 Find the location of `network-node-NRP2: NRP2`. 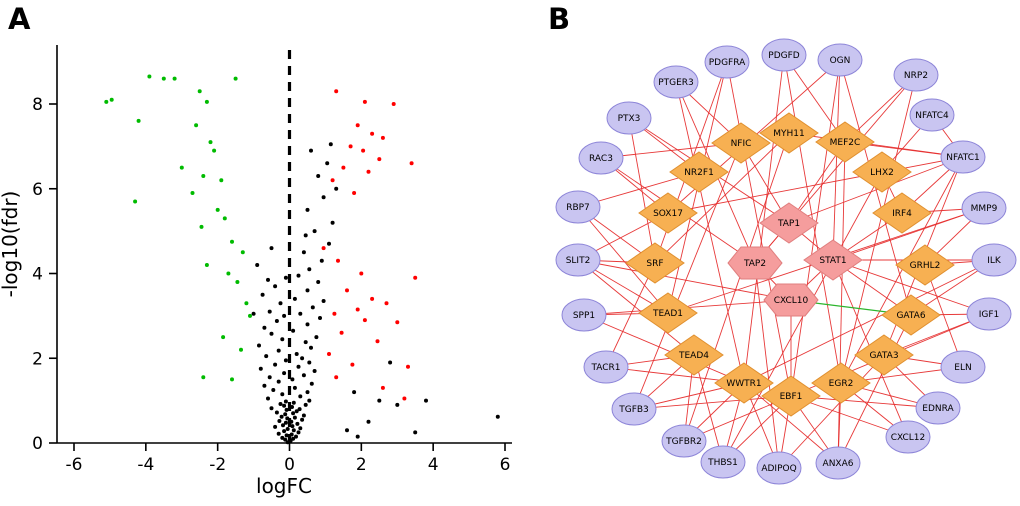

network-node-NRP2: NRP2 is located at coordinates (916, 75).